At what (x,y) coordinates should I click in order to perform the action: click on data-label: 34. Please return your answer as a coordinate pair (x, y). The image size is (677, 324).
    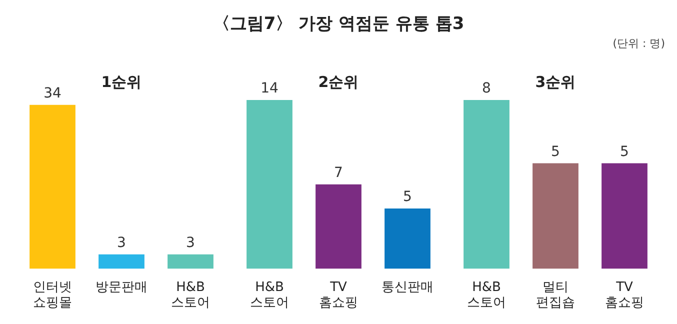
    Looking at the image, I should click on (53, 93).